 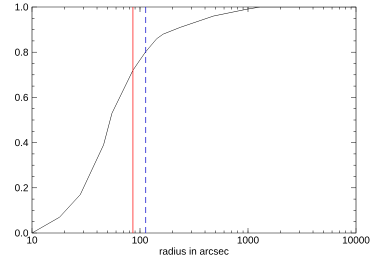 I want to click on y-tick-label: 0.8, so click(x=21, y=52).